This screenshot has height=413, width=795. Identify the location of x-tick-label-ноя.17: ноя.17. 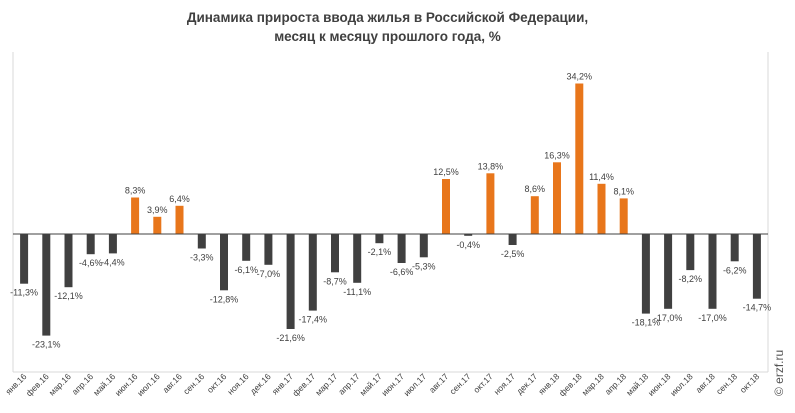
(505, 384).